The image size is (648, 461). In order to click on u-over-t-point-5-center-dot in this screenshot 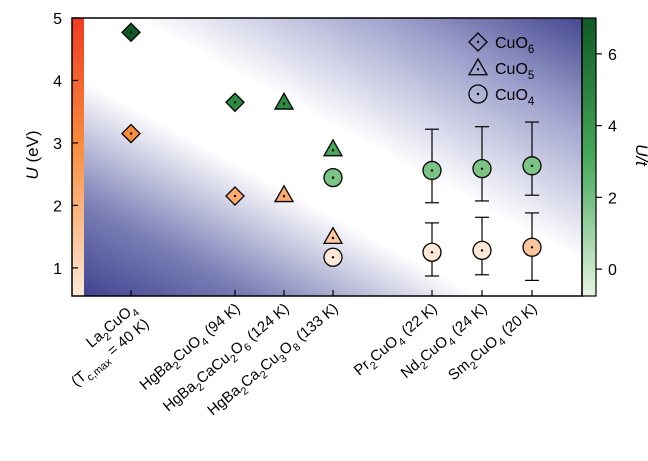, I will do `click(432, 170)`.